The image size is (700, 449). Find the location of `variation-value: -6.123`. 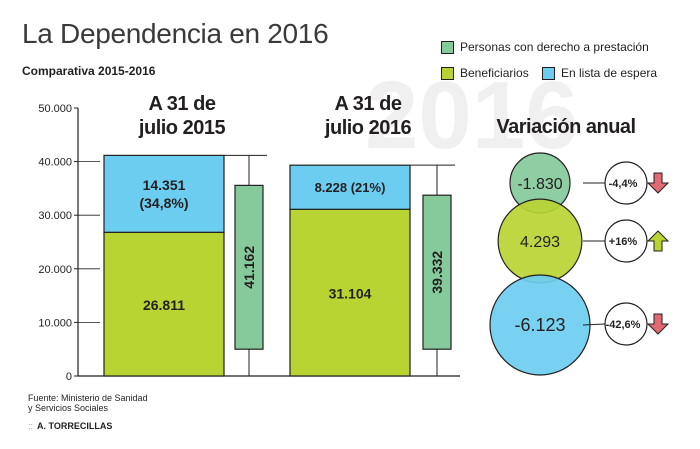

variation-value: -6.123 is located at coordinates (539, 325).